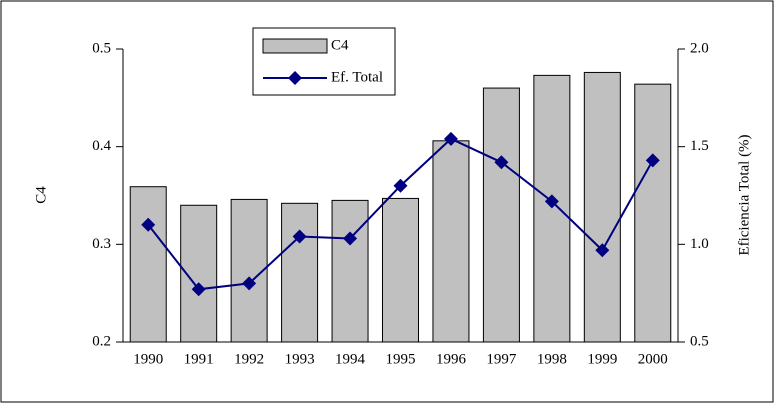  I want to click on y-tick-label: 0.4, so click(101, 146).